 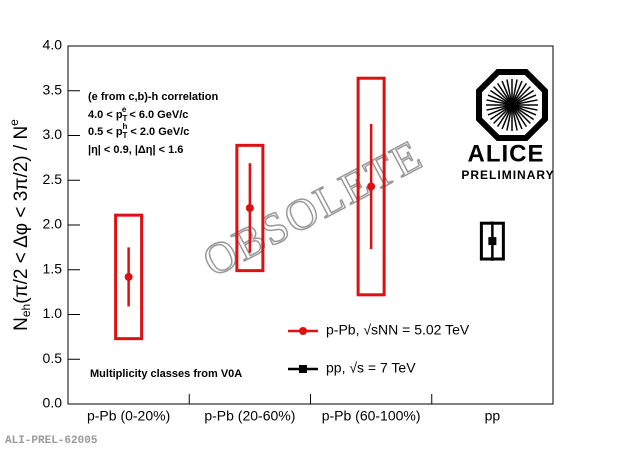 What do you see at coordinates (371, 416) in the screenshot?
I see `x-tick-label: p-Pb (60-100%)` at bounding box center [371, 416].